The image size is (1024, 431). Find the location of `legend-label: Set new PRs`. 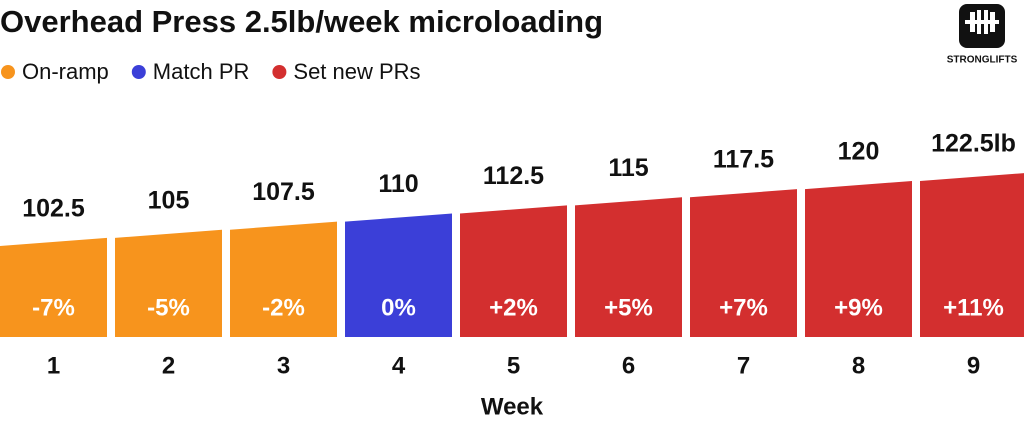

legend-label: Set new PRs is located at coordinates (356, 71).